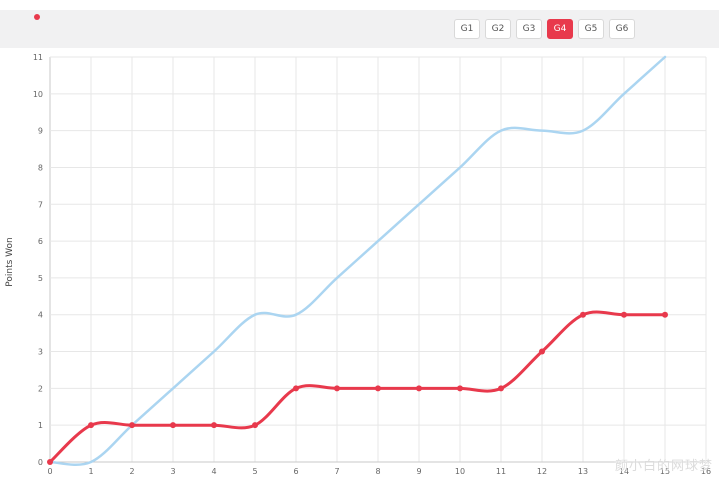 This screenshot has height=478, width=719. I want to click on x-tick-label: 16, so click(706, 471).